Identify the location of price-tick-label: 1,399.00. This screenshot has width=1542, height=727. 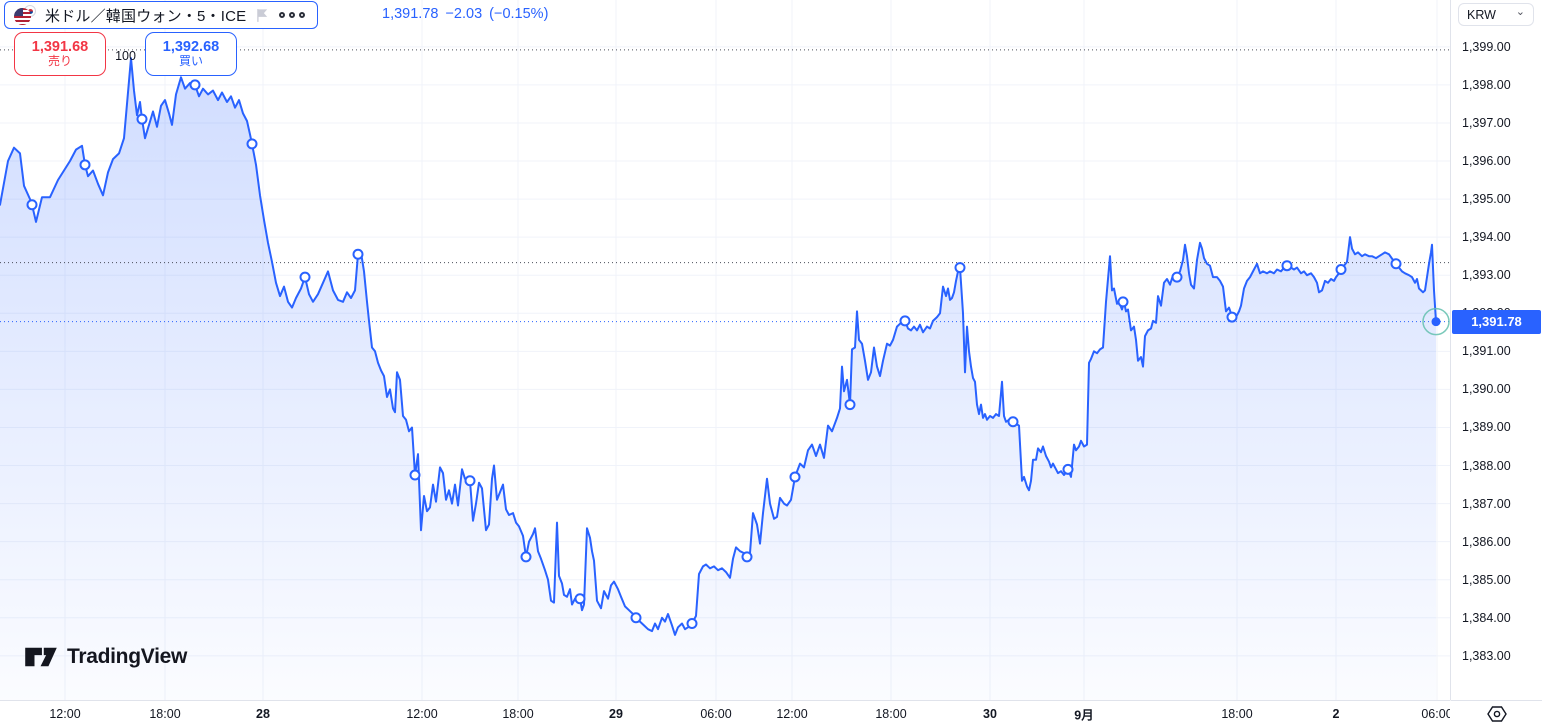
(1486, 46).